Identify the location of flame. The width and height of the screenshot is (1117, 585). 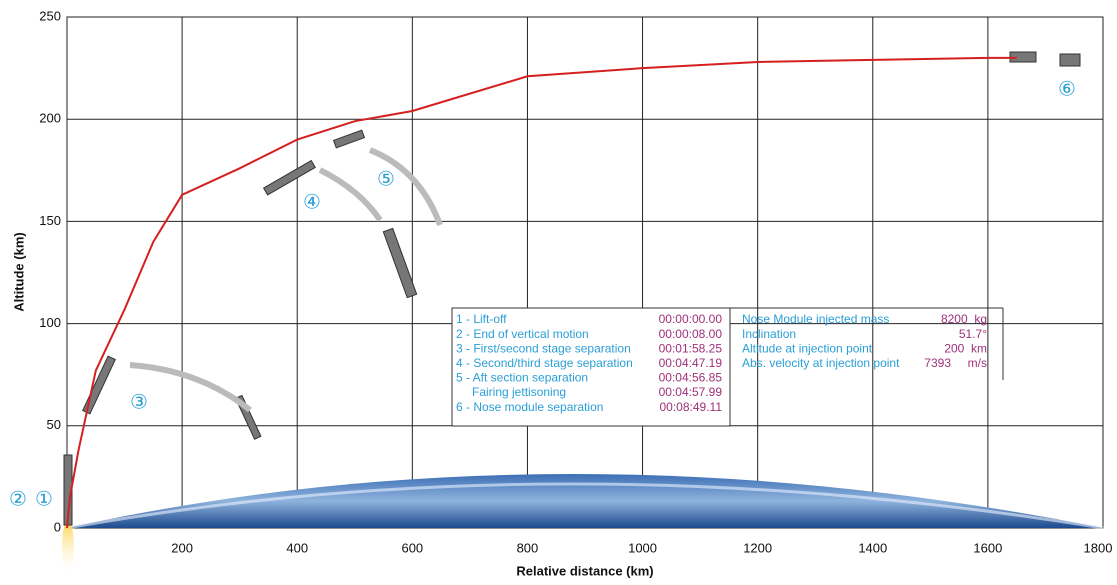
(68, 548).